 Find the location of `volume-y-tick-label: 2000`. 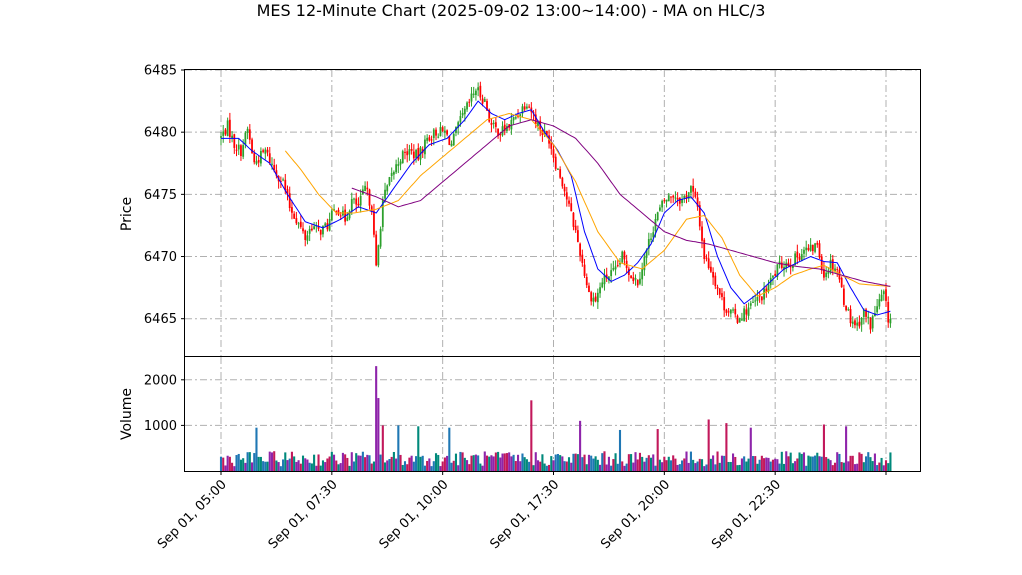

volume-y-tick-label: 2000 is located at coordinates (160, 380).